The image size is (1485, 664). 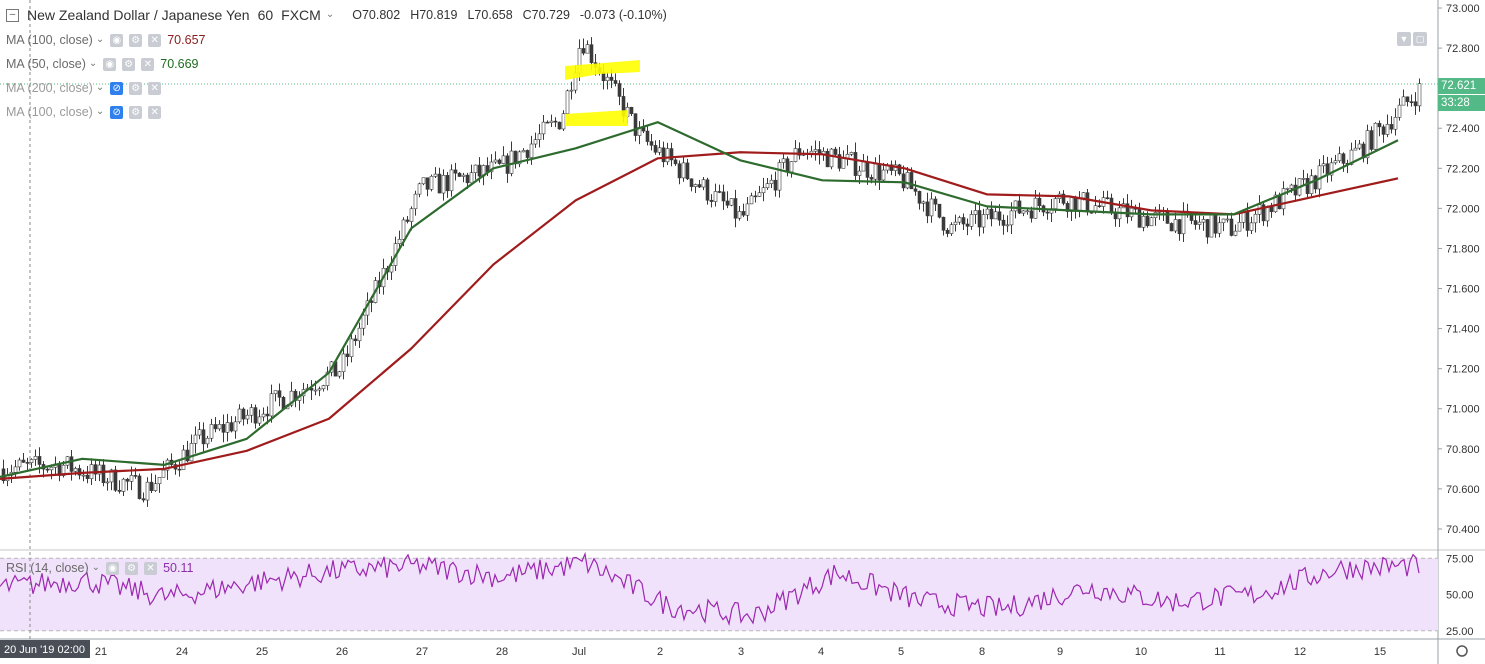 I want to click on price-tick-label: 72.600, so click(x=1463, y=89).